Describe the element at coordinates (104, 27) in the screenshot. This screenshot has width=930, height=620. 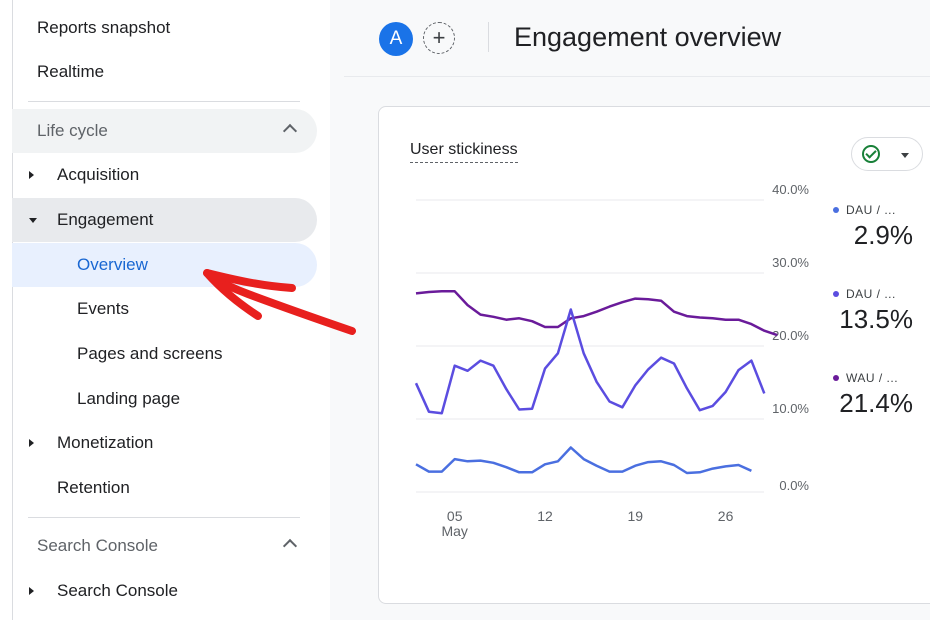
I see `nav-label: Reports snapshot` at that location.